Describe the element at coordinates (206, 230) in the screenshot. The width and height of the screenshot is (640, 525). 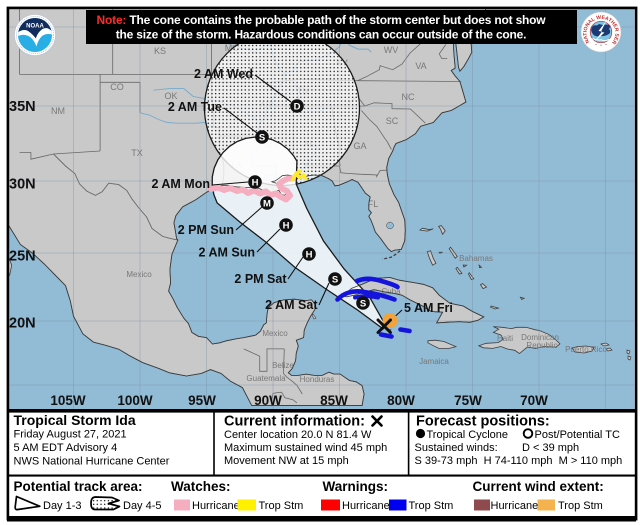
I see `svg-text: 2 PM Sun` at that location.